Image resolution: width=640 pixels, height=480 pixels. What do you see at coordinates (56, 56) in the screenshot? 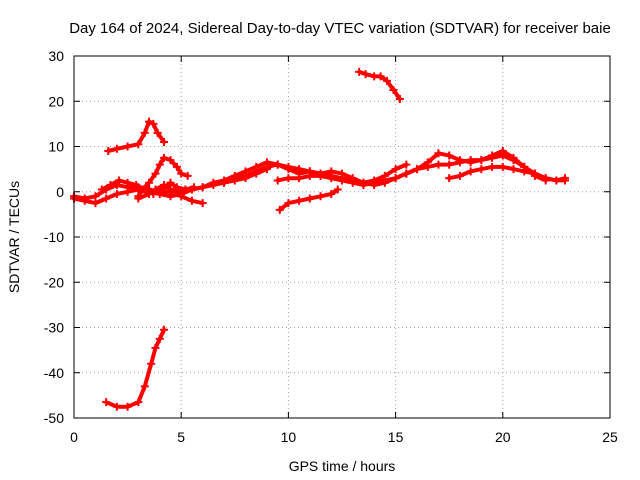
I see `y-tick-label: 30` at bounding box center [56, 56].